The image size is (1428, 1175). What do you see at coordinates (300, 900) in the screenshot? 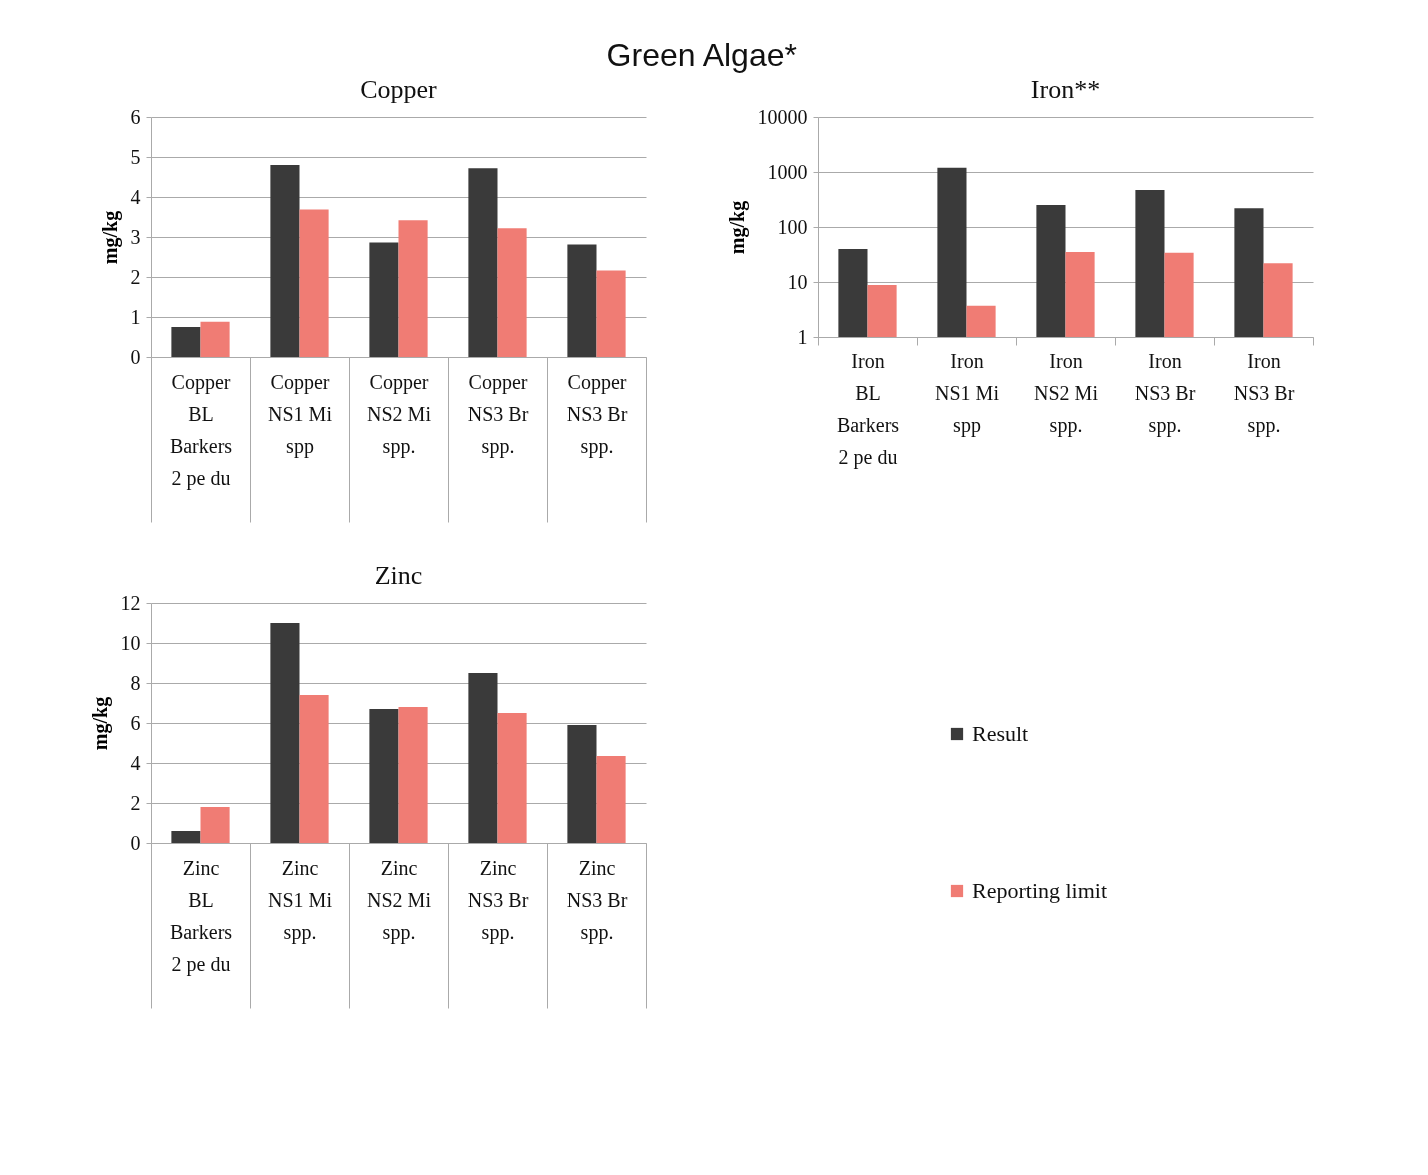
I see `x-tick-label: Zinc NS1 Mi spp.` at bounding box center [300, 900].